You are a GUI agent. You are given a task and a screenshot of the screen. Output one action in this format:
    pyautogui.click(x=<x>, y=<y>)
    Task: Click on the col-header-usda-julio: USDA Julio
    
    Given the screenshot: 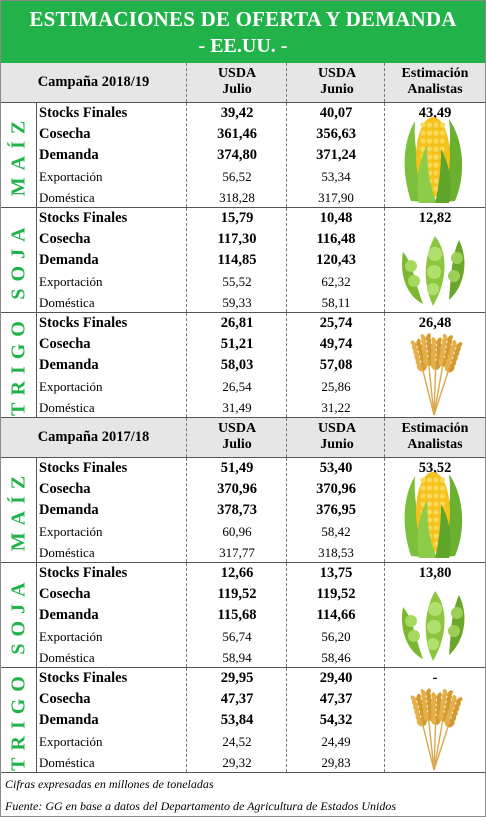 What is the action you would take?
    pyautogui.click(x=237, y=82)
    